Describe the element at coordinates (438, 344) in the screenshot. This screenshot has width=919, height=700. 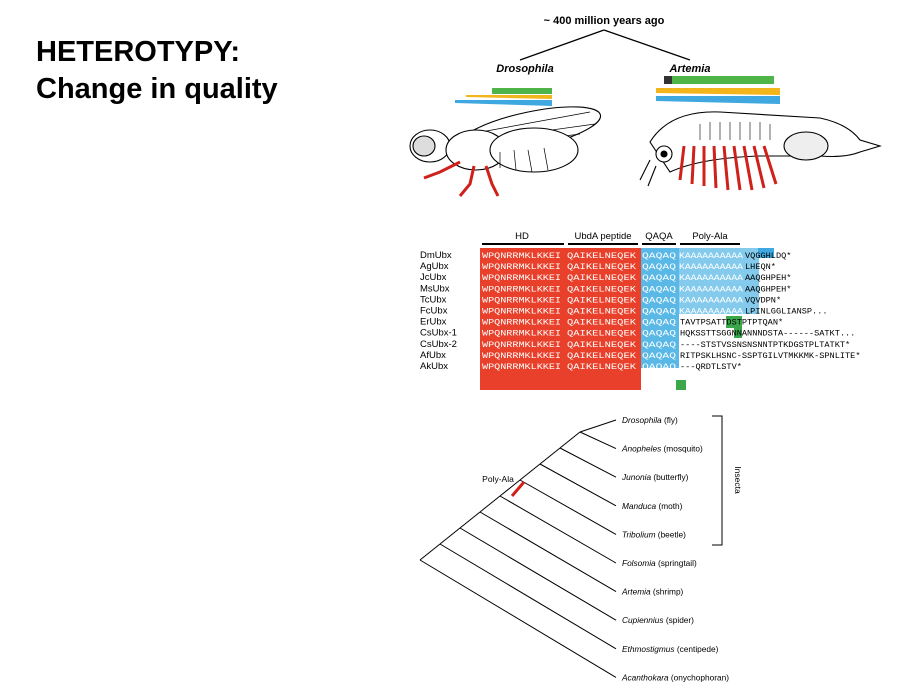
I see `row-name: CsUbx-2` at that location.